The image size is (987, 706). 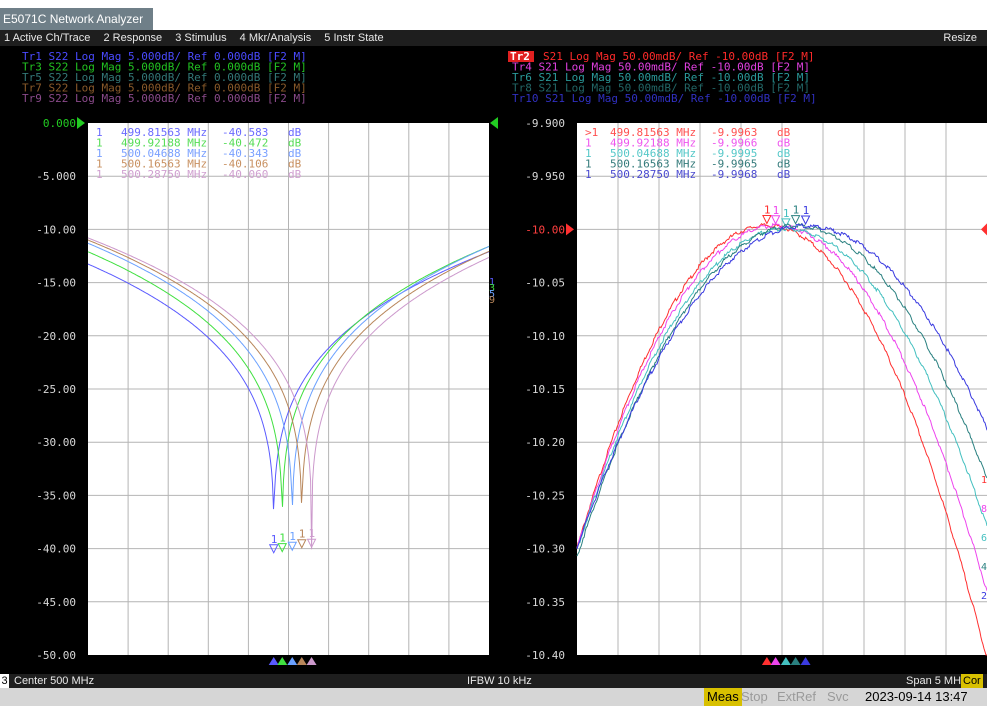 I want to click on right-trace-end-label: 4, so click(x=984, y=567).